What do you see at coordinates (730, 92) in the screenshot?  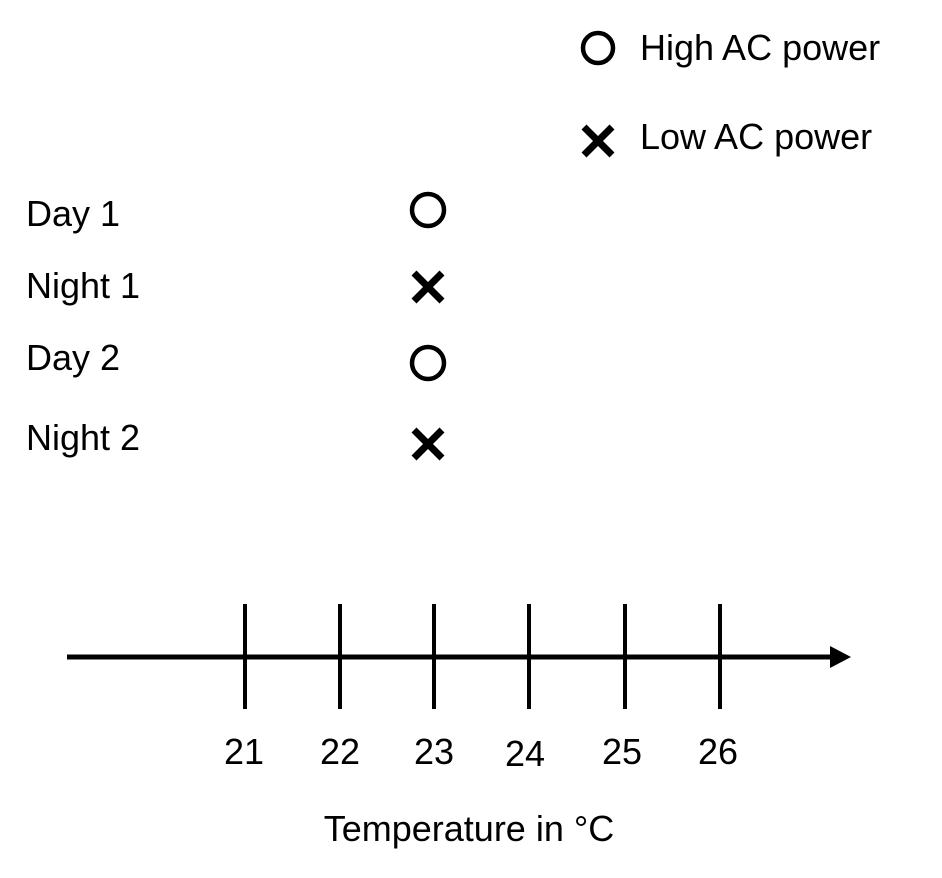 I see `legend: High AC power Low AC power` at bounding box center [730, 92].